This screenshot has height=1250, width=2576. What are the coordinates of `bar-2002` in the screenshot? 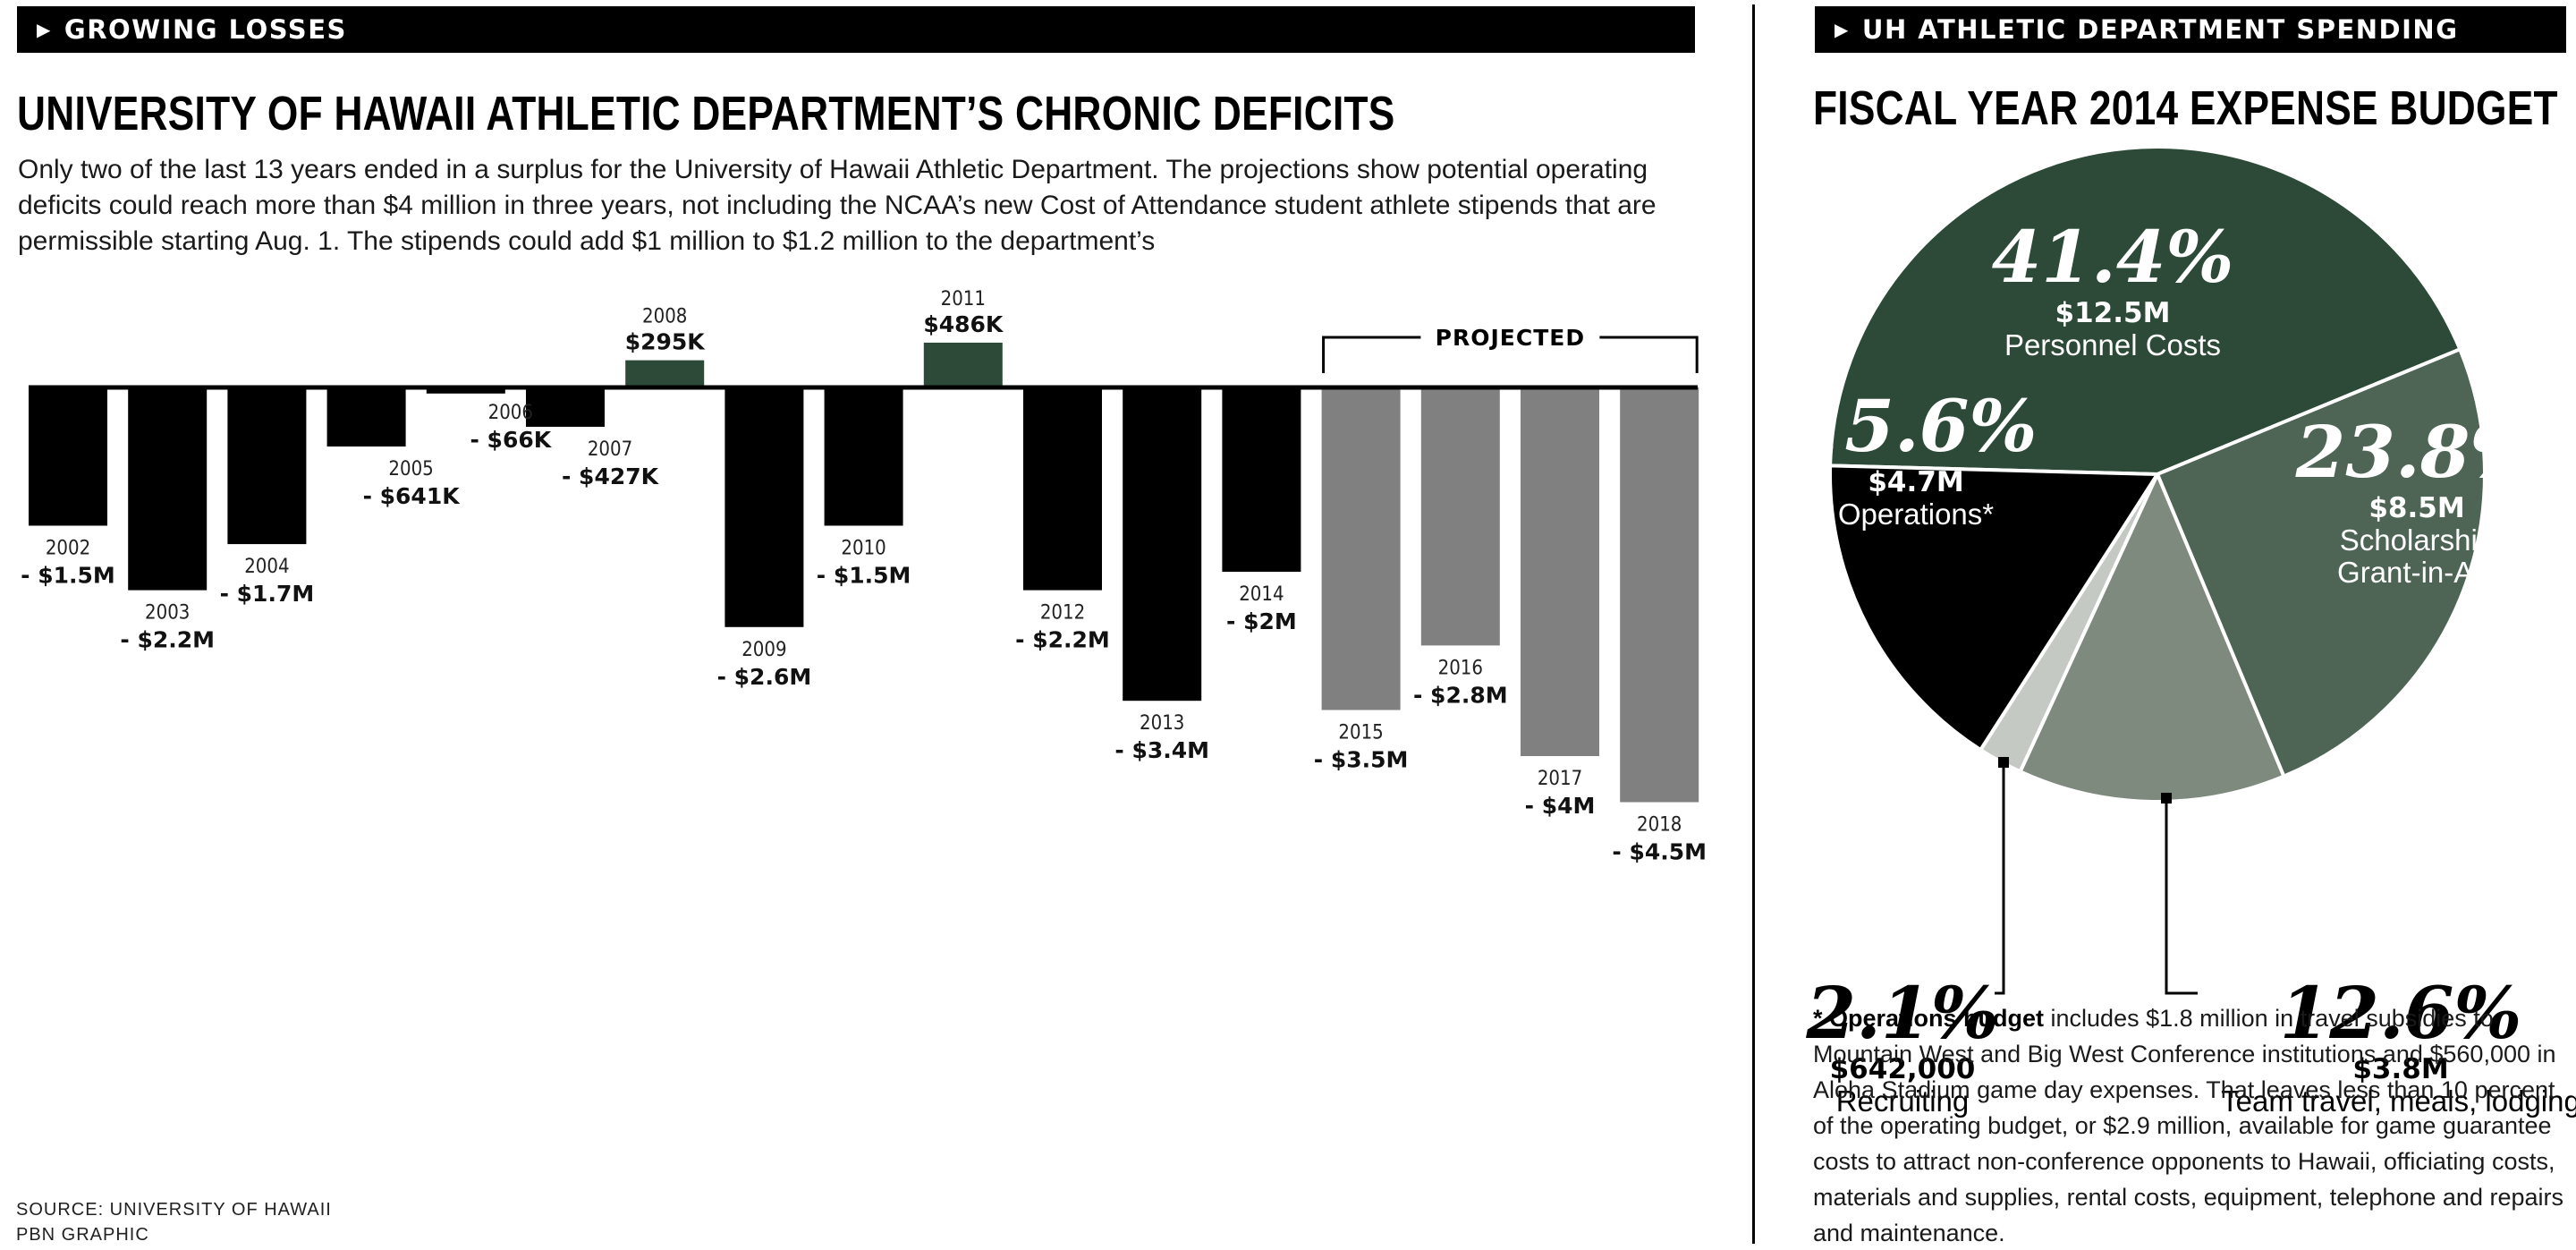 It's located at (68, 456).